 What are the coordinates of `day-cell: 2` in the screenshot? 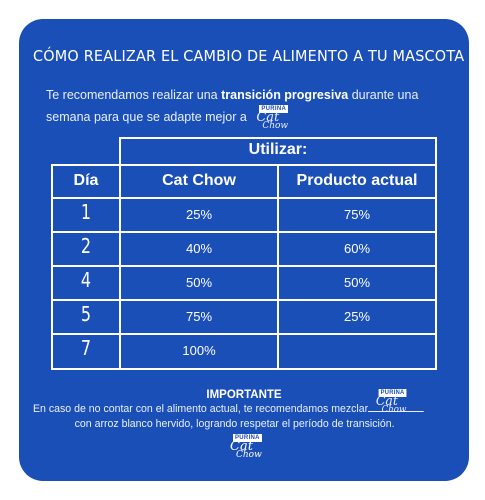 It's located at (86, 246).